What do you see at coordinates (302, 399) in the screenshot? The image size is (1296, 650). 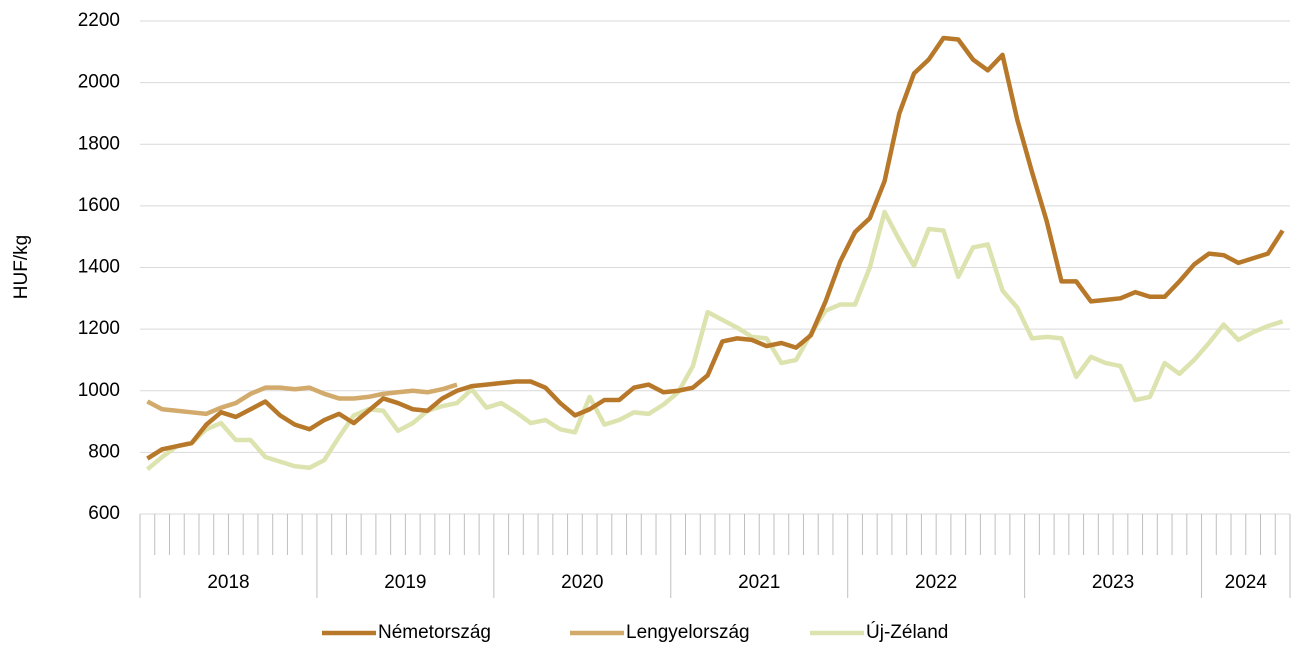 I see `series-line` at bounding box center [302, 399].